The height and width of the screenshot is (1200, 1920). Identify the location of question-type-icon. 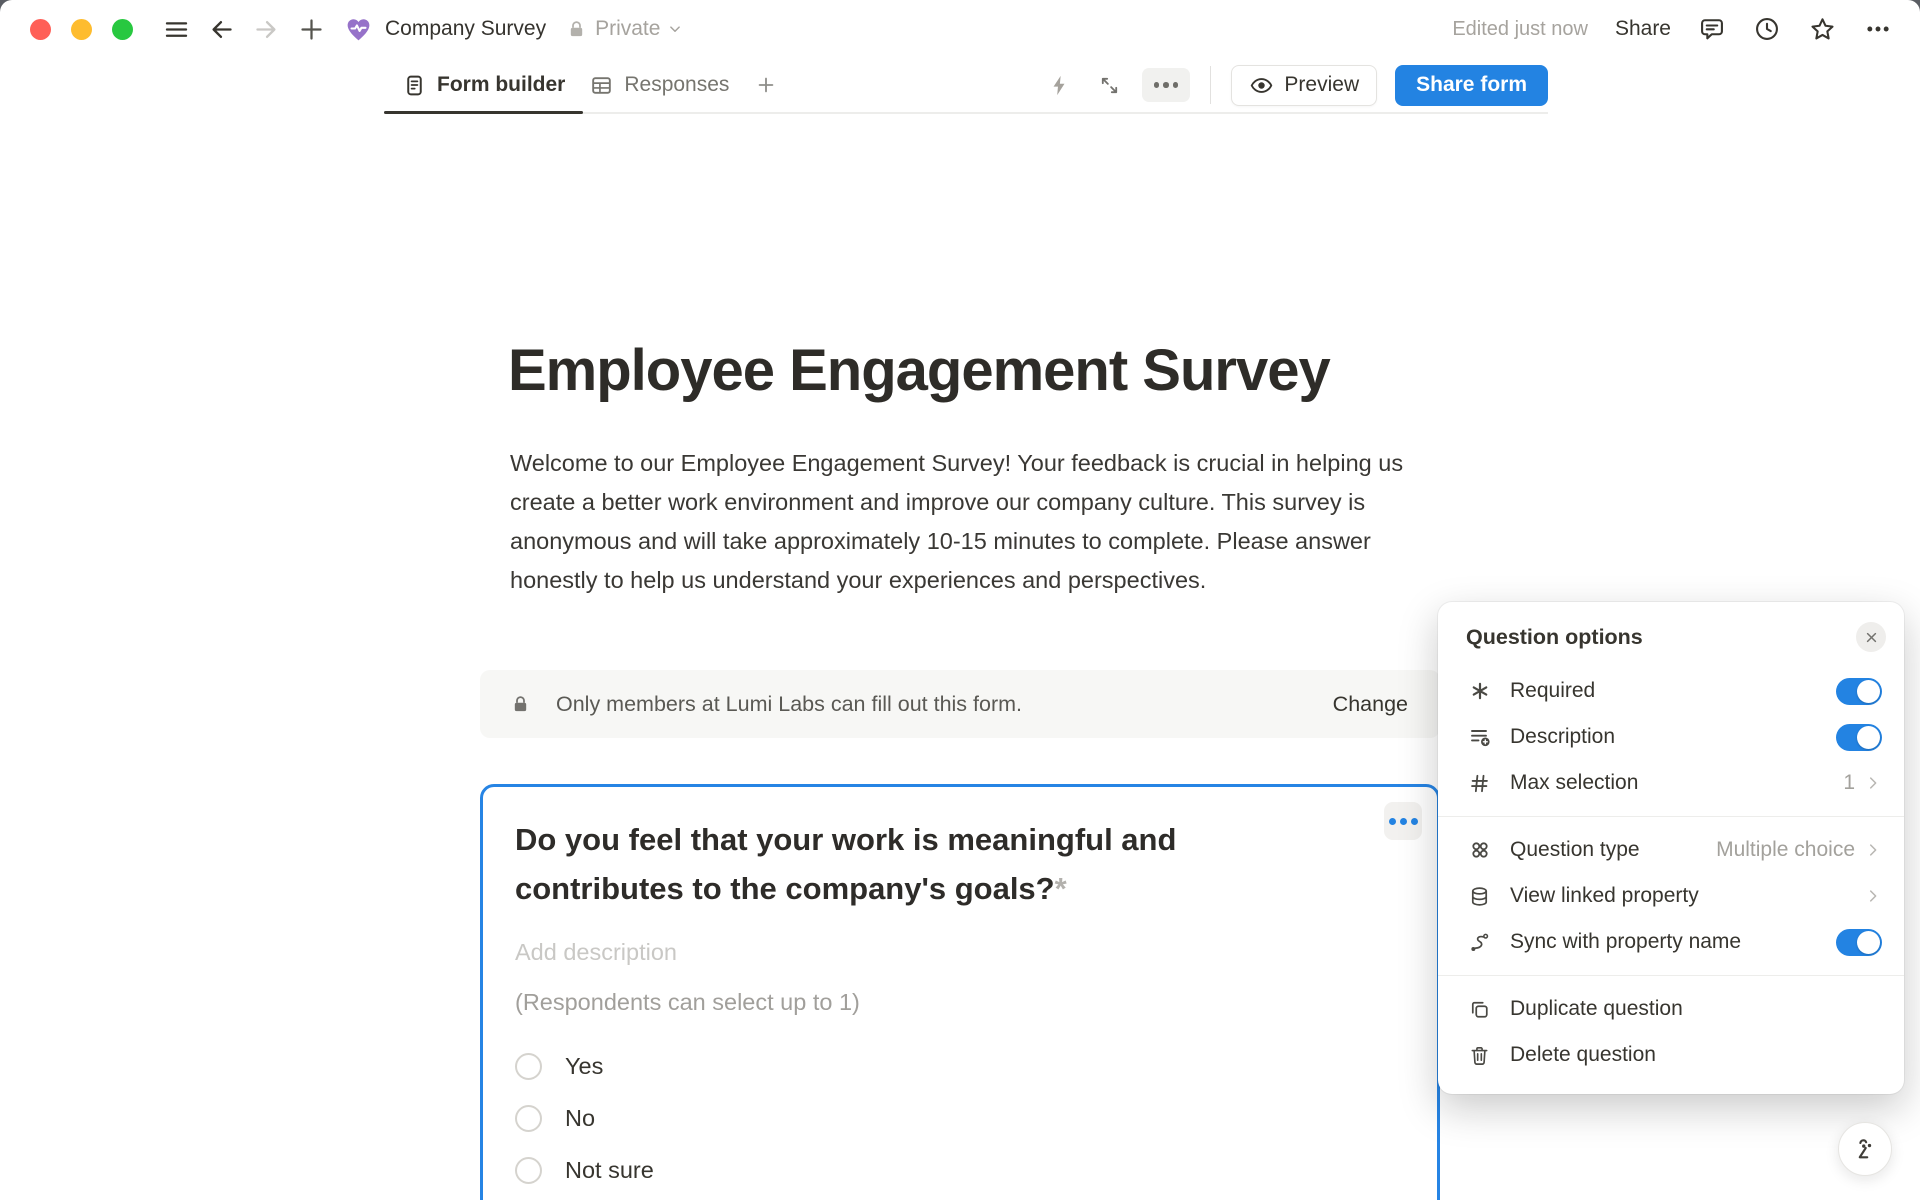
(1479, 850).